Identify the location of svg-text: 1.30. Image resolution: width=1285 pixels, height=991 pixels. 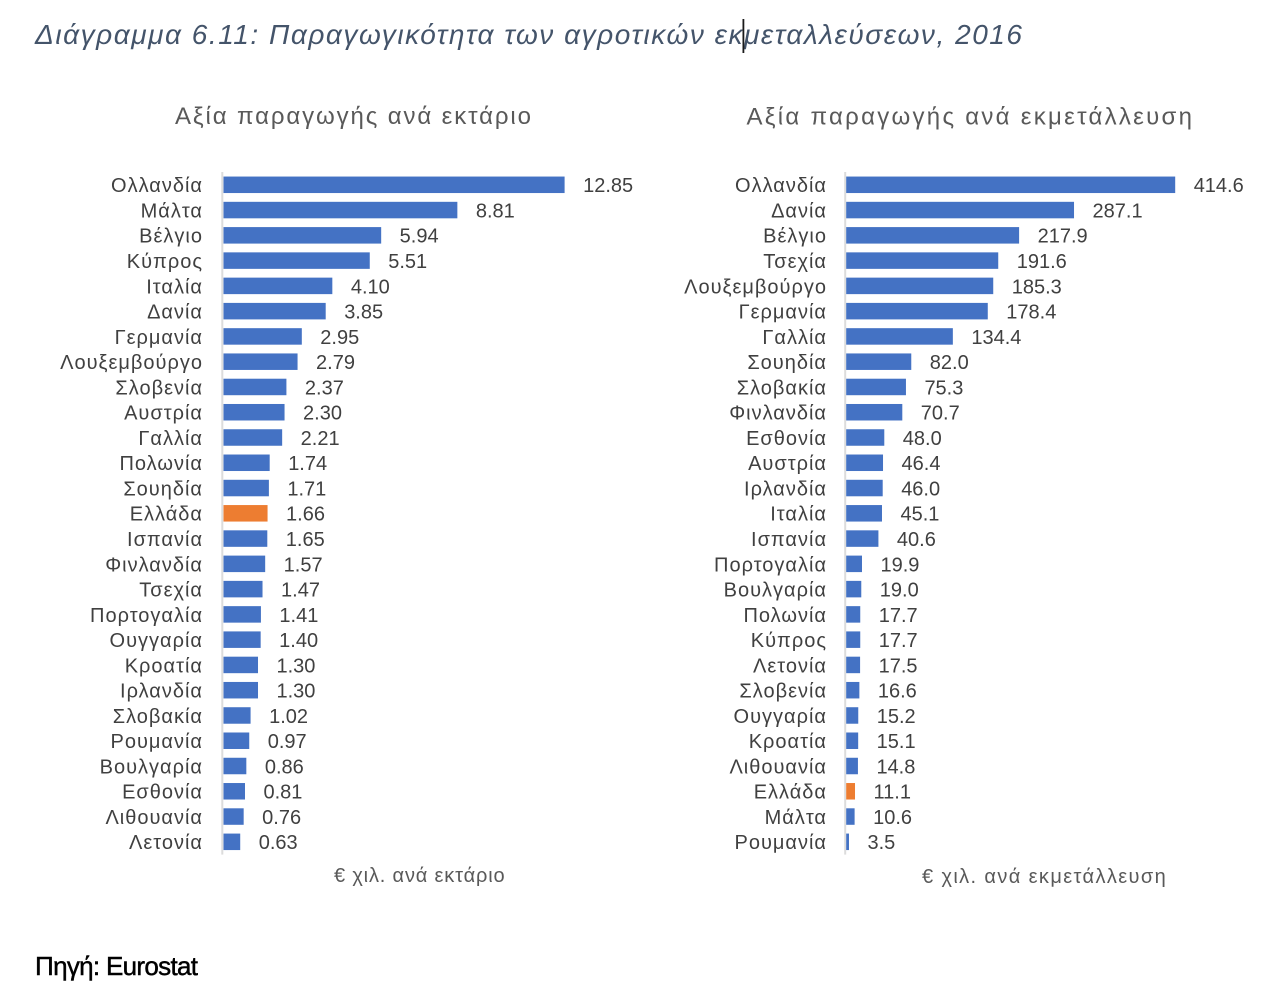
(296, 666).